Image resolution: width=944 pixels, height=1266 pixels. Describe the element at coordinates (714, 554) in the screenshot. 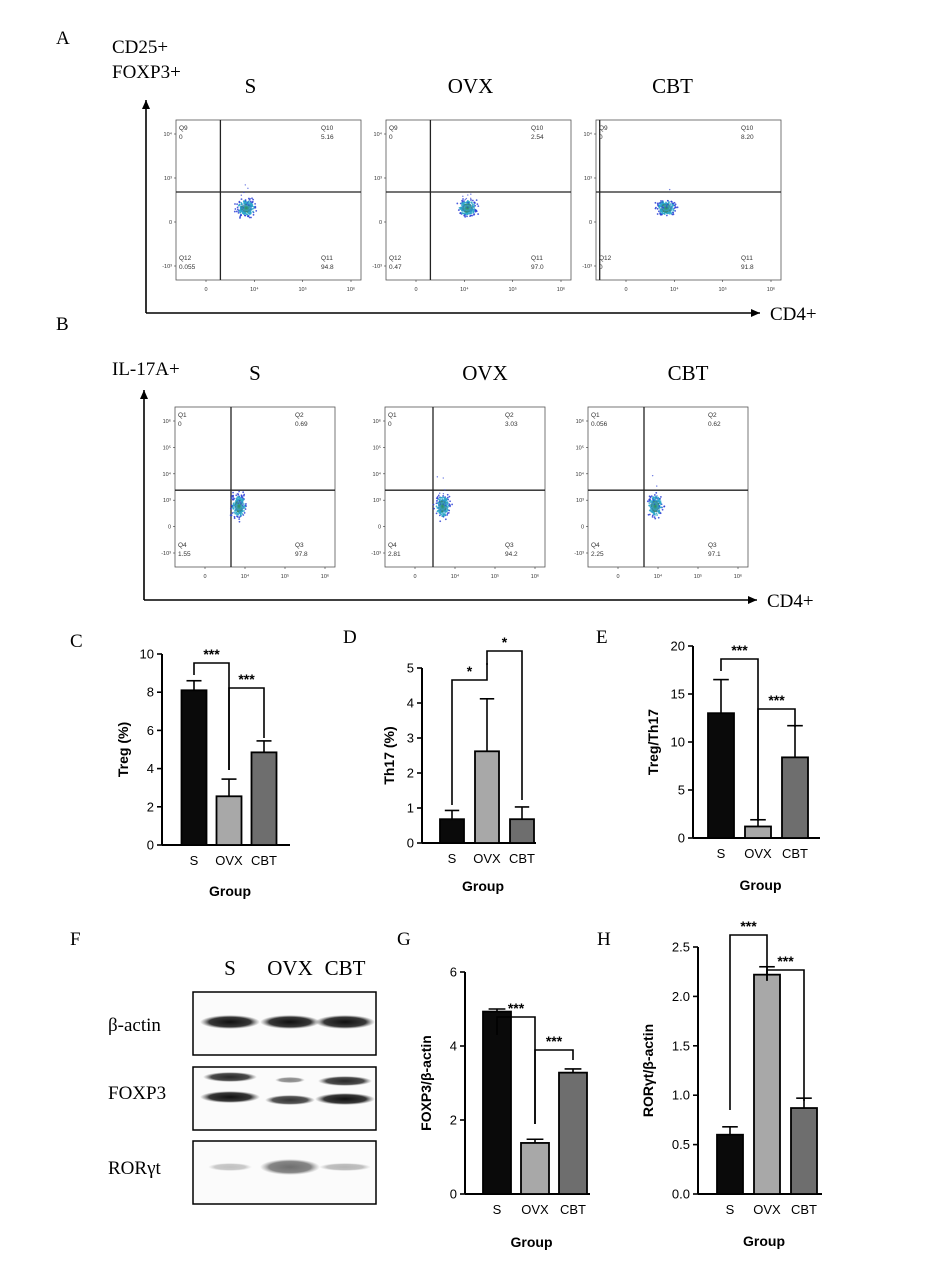

I see `quadrant-lr-value: 97.1` at that location.